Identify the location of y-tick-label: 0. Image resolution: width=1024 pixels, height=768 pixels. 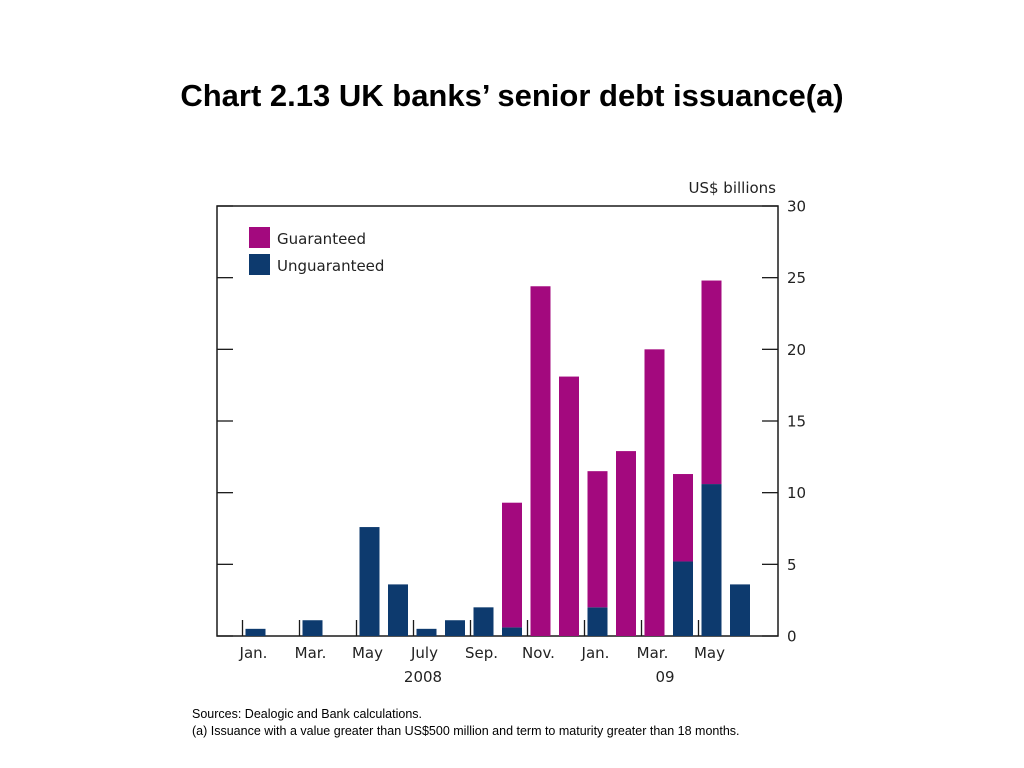
(792, 637).